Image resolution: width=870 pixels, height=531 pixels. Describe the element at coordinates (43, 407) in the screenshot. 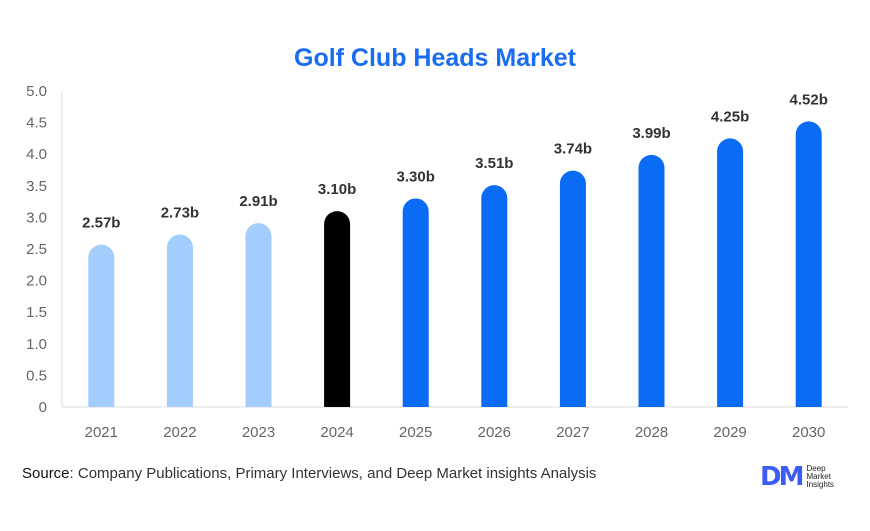

I see `y-tick-label: 0` at that location.